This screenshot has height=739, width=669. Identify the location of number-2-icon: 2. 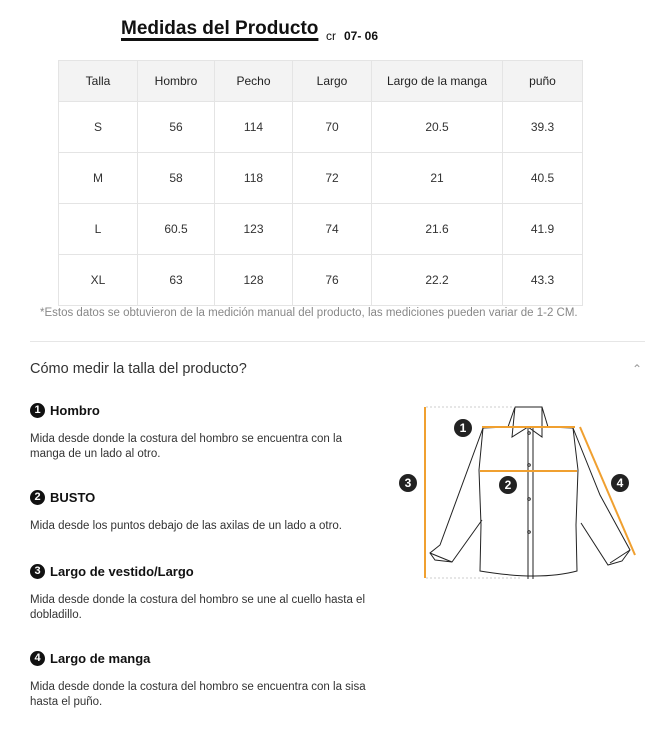
(37, 497).